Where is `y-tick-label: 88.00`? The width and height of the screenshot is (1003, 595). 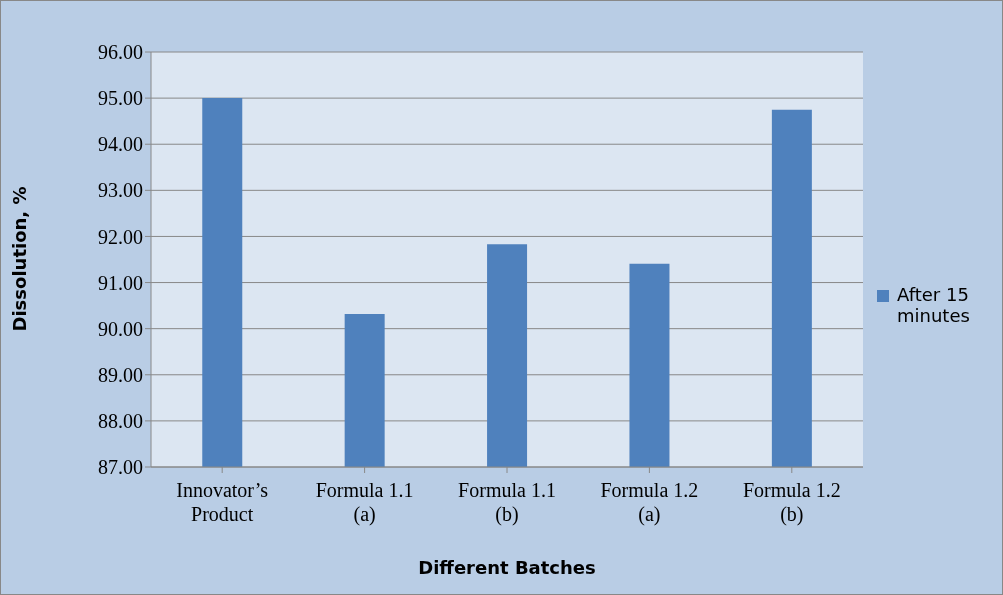
y-tick-label: 88.00 is located at coordinates (120, 420).